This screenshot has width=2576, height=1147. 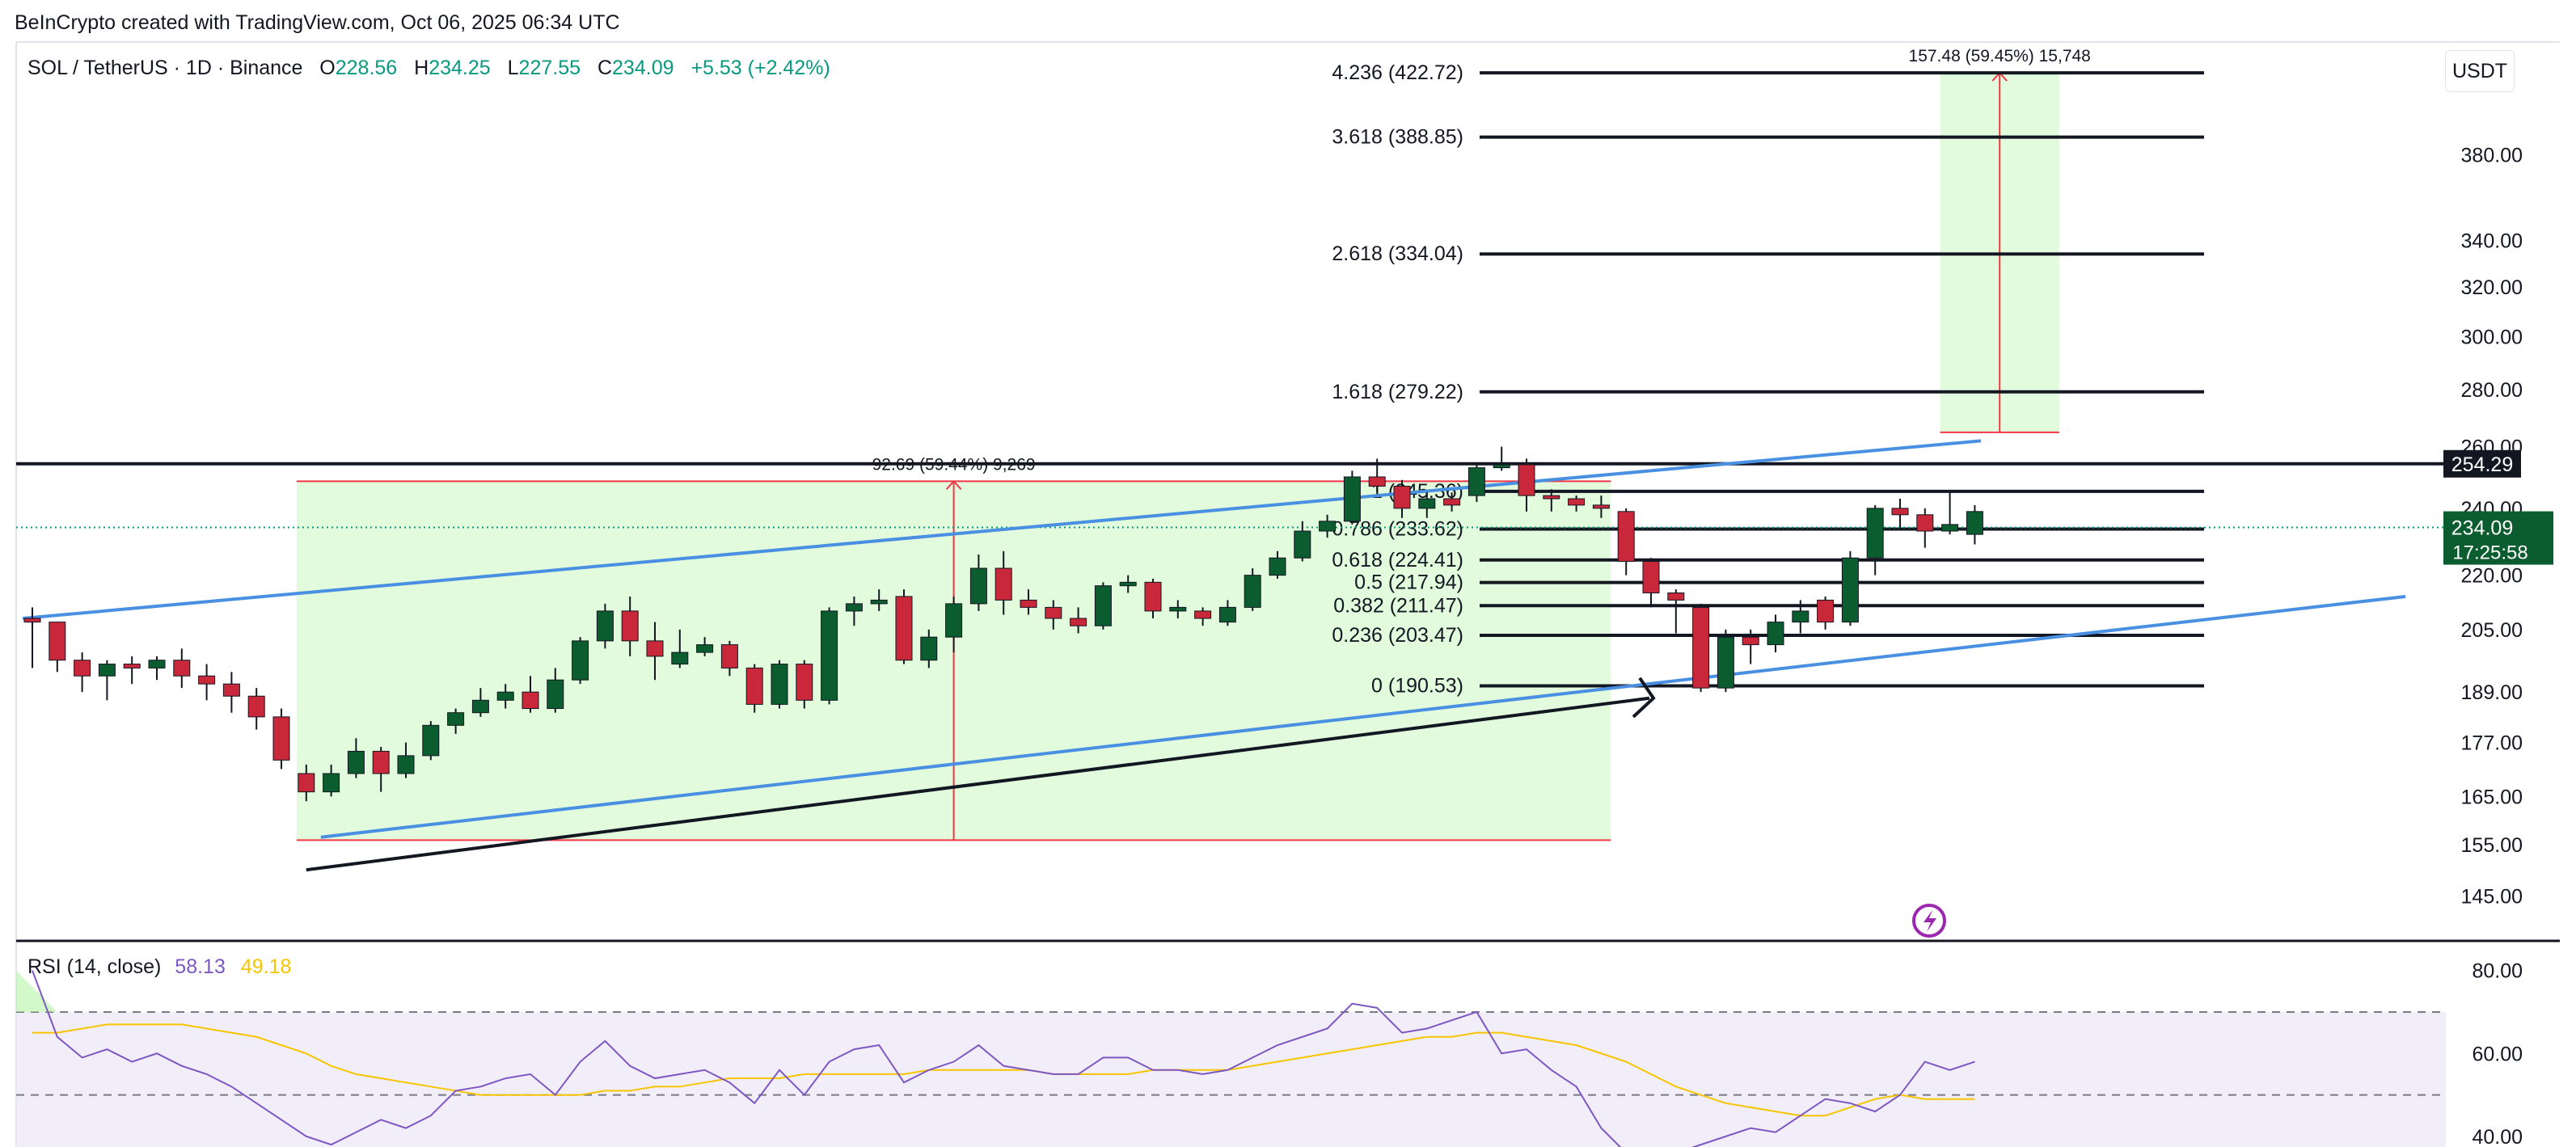 What do you see at coordinates (2492, 743) in the screenshot?
I see `price-tick-label: 177.00` at bounding box center [2492, 743].